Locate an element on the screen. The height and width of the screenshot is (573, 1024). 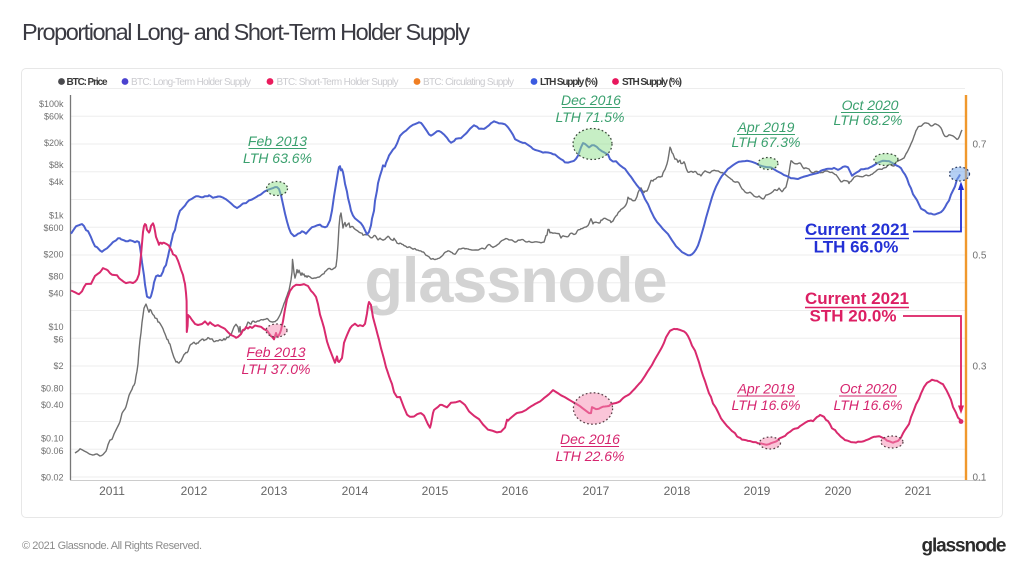
svg-text: $6 is located at coordinates (58, 340).